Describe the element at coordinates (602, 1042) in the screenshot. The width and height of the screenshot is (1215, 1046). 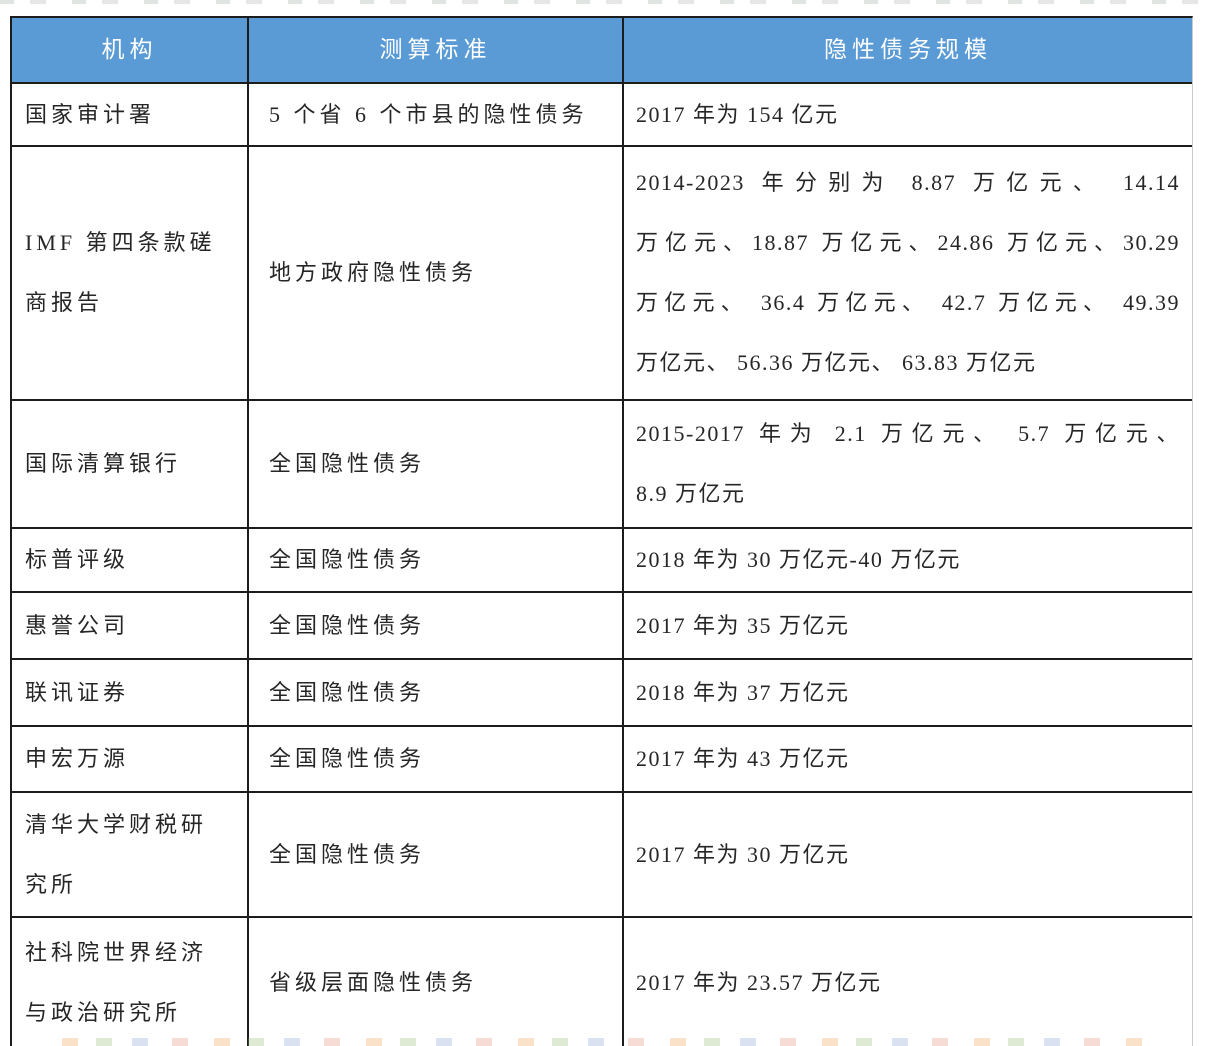
I see `cropped-text-bottom-sliver` at that location.